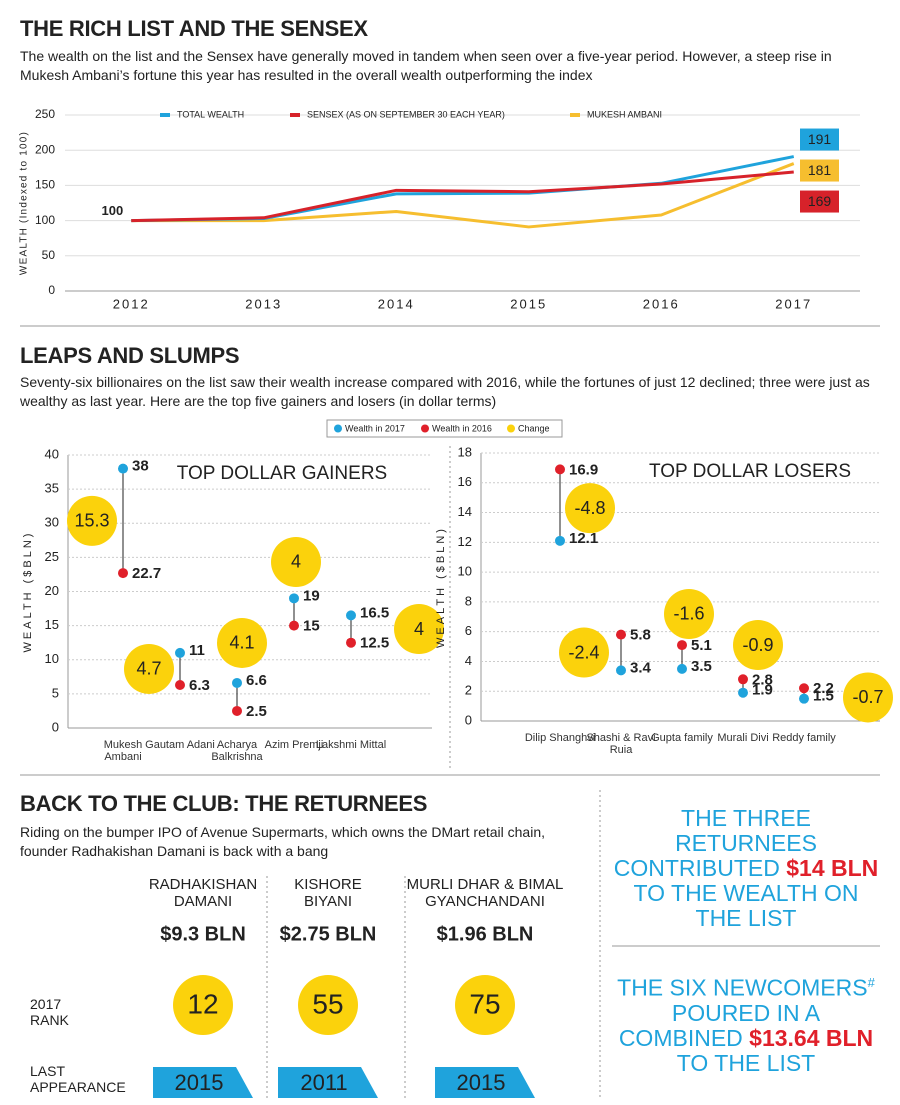 This screenshot has height=1105, width=900. I want to click on y-axis-label: WEALTH (Indexed to 100), so click(24, 203).